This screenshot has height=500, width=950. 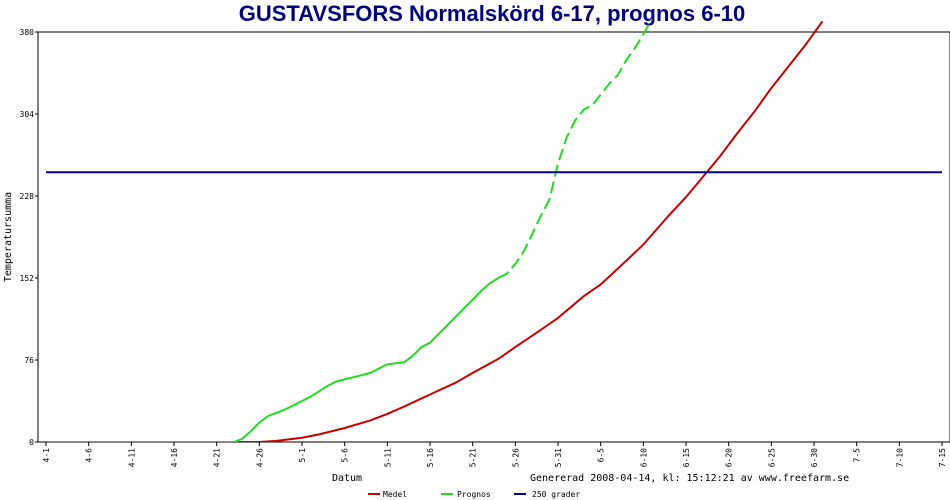 What do you see at coordinates (643, 457) in the screenshot?
I see `x-tick-label: 6-10` at bounding box center [643, 457].